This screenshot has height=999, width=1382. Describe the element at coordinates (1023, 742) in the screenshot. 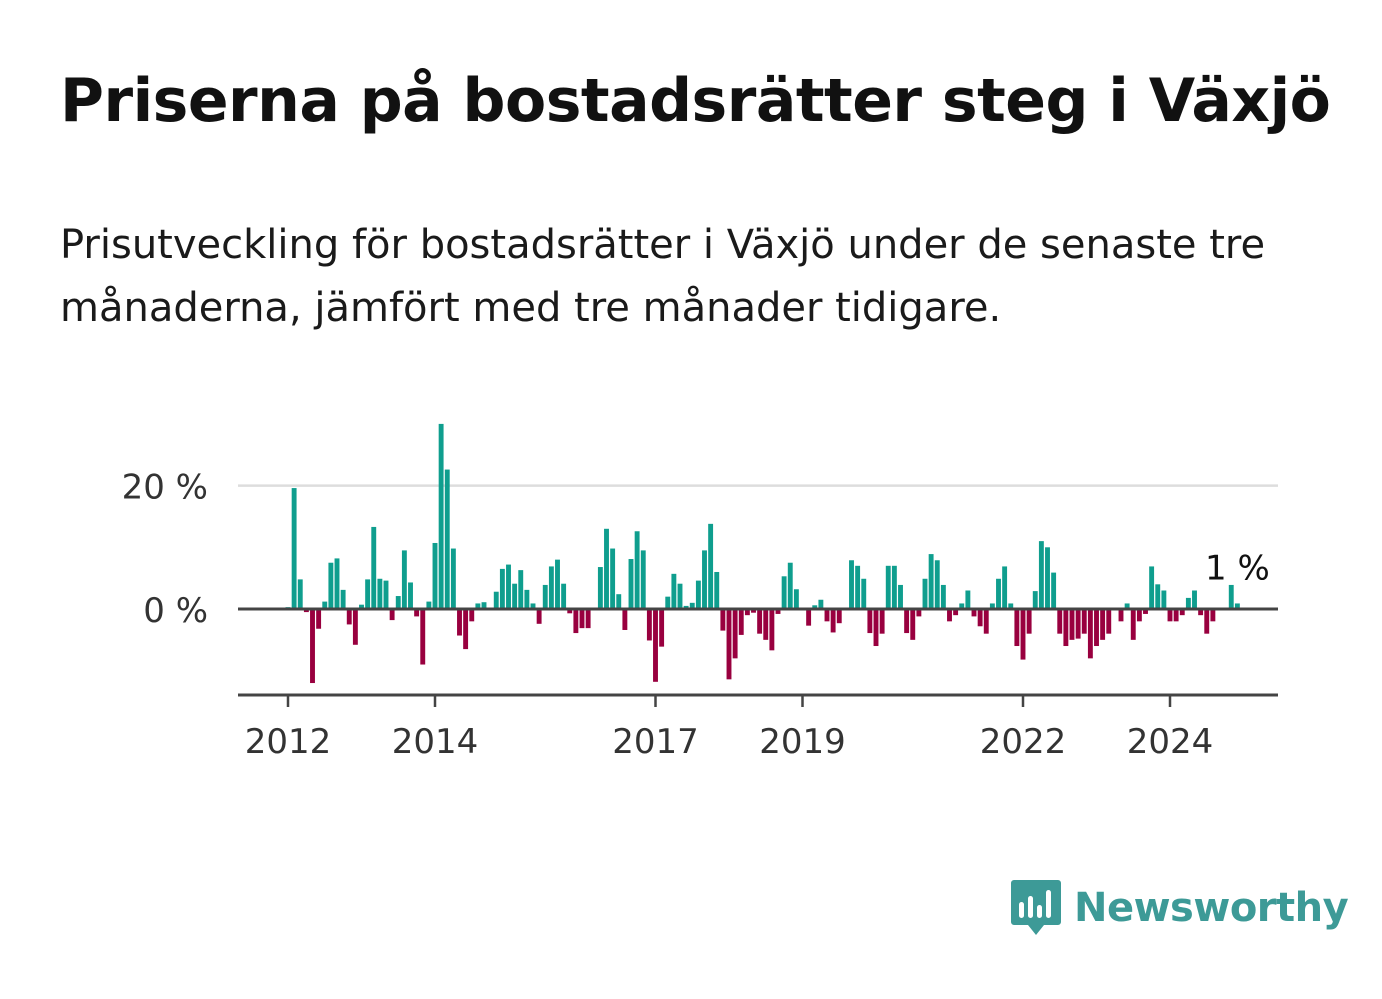

I see `x-tick-label: 2022` at that location.